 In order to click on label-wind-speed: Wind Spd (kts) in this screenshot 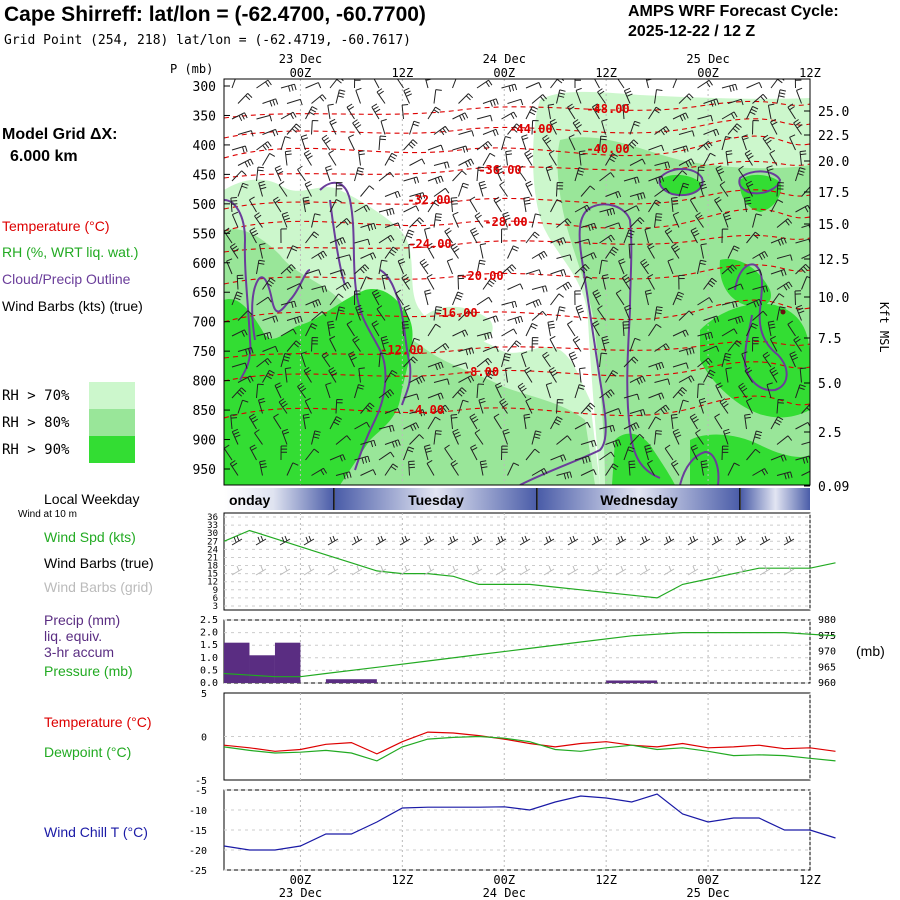, I will do `click(90, 537)`.